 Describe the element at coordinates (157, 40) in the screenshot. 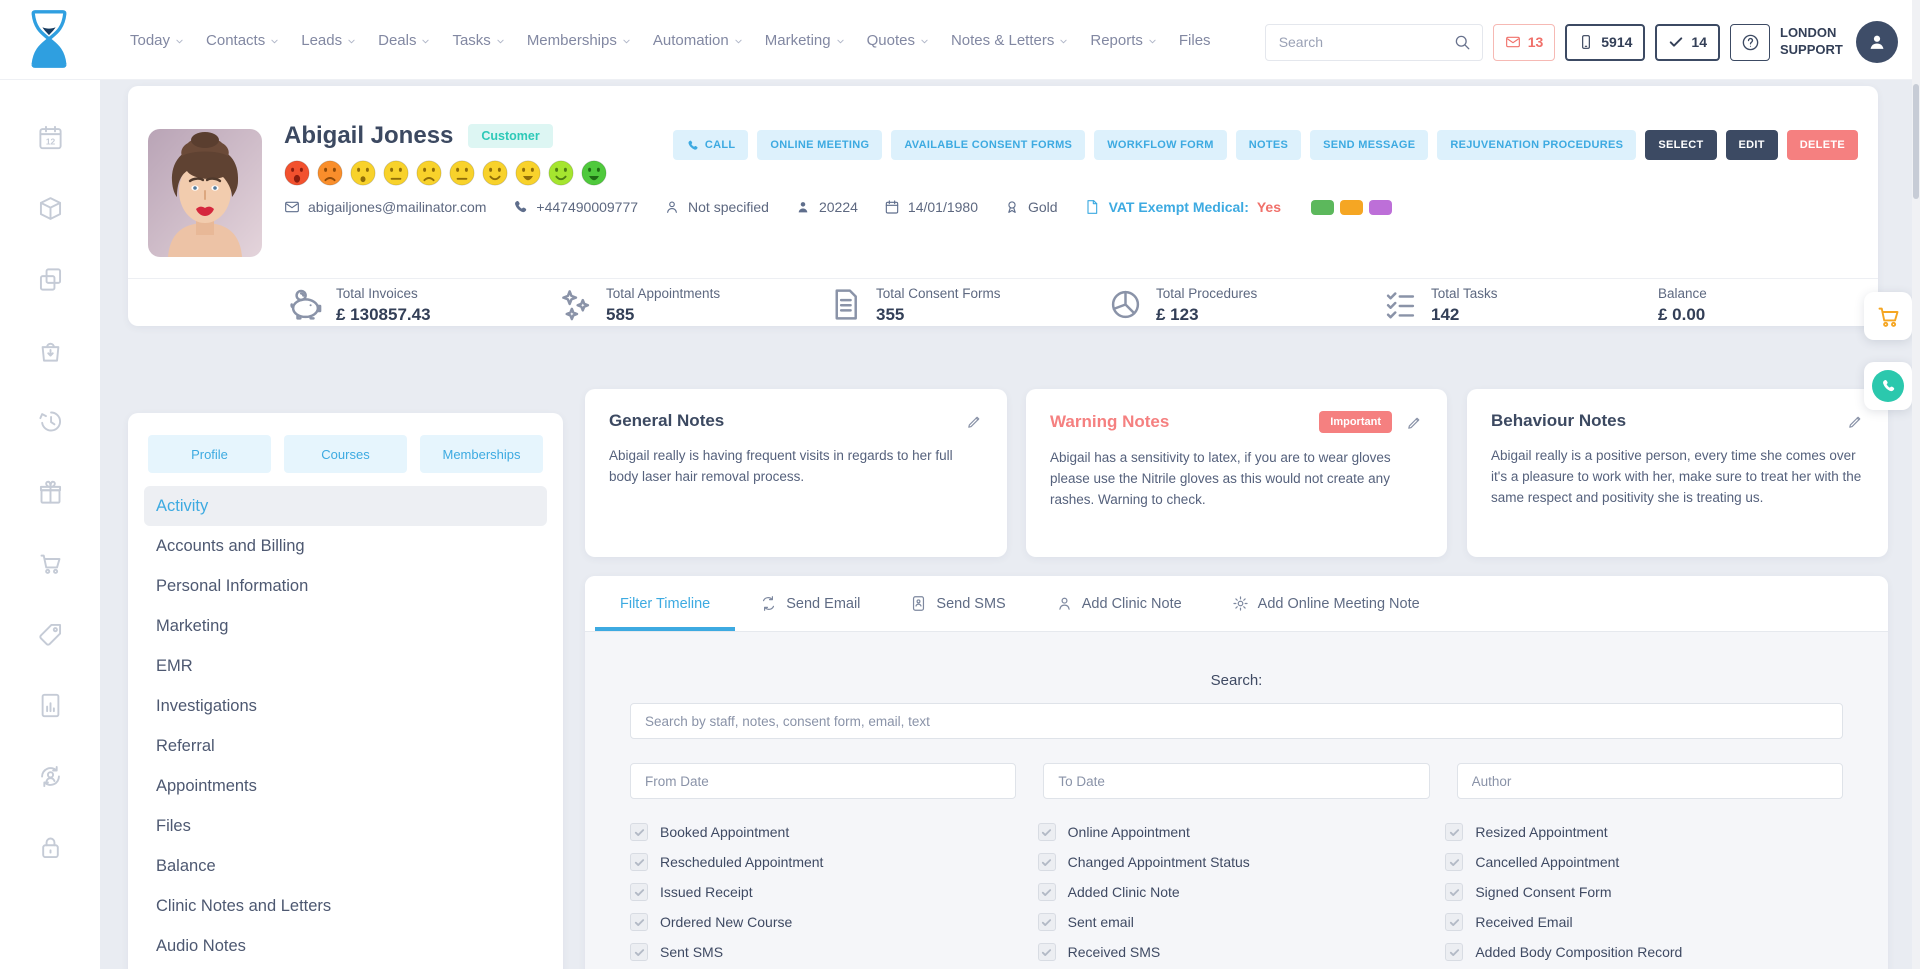

I see `nav-item-today: Today` at that location.